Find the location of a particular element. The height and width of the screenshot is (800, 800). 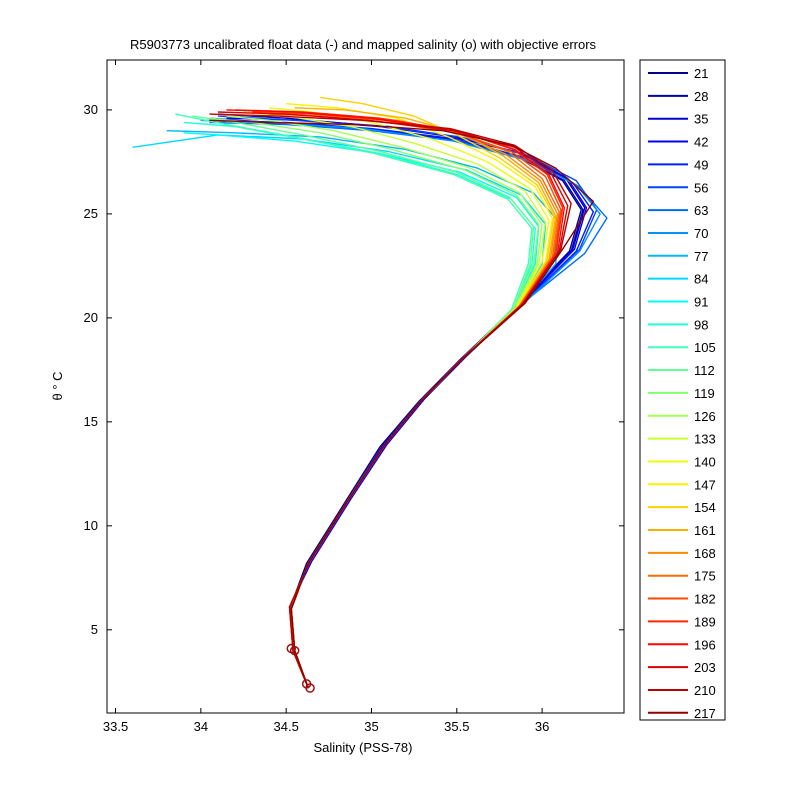

x-axis-label: Salinity (PSS-78) is located at coordinates (363, 747).